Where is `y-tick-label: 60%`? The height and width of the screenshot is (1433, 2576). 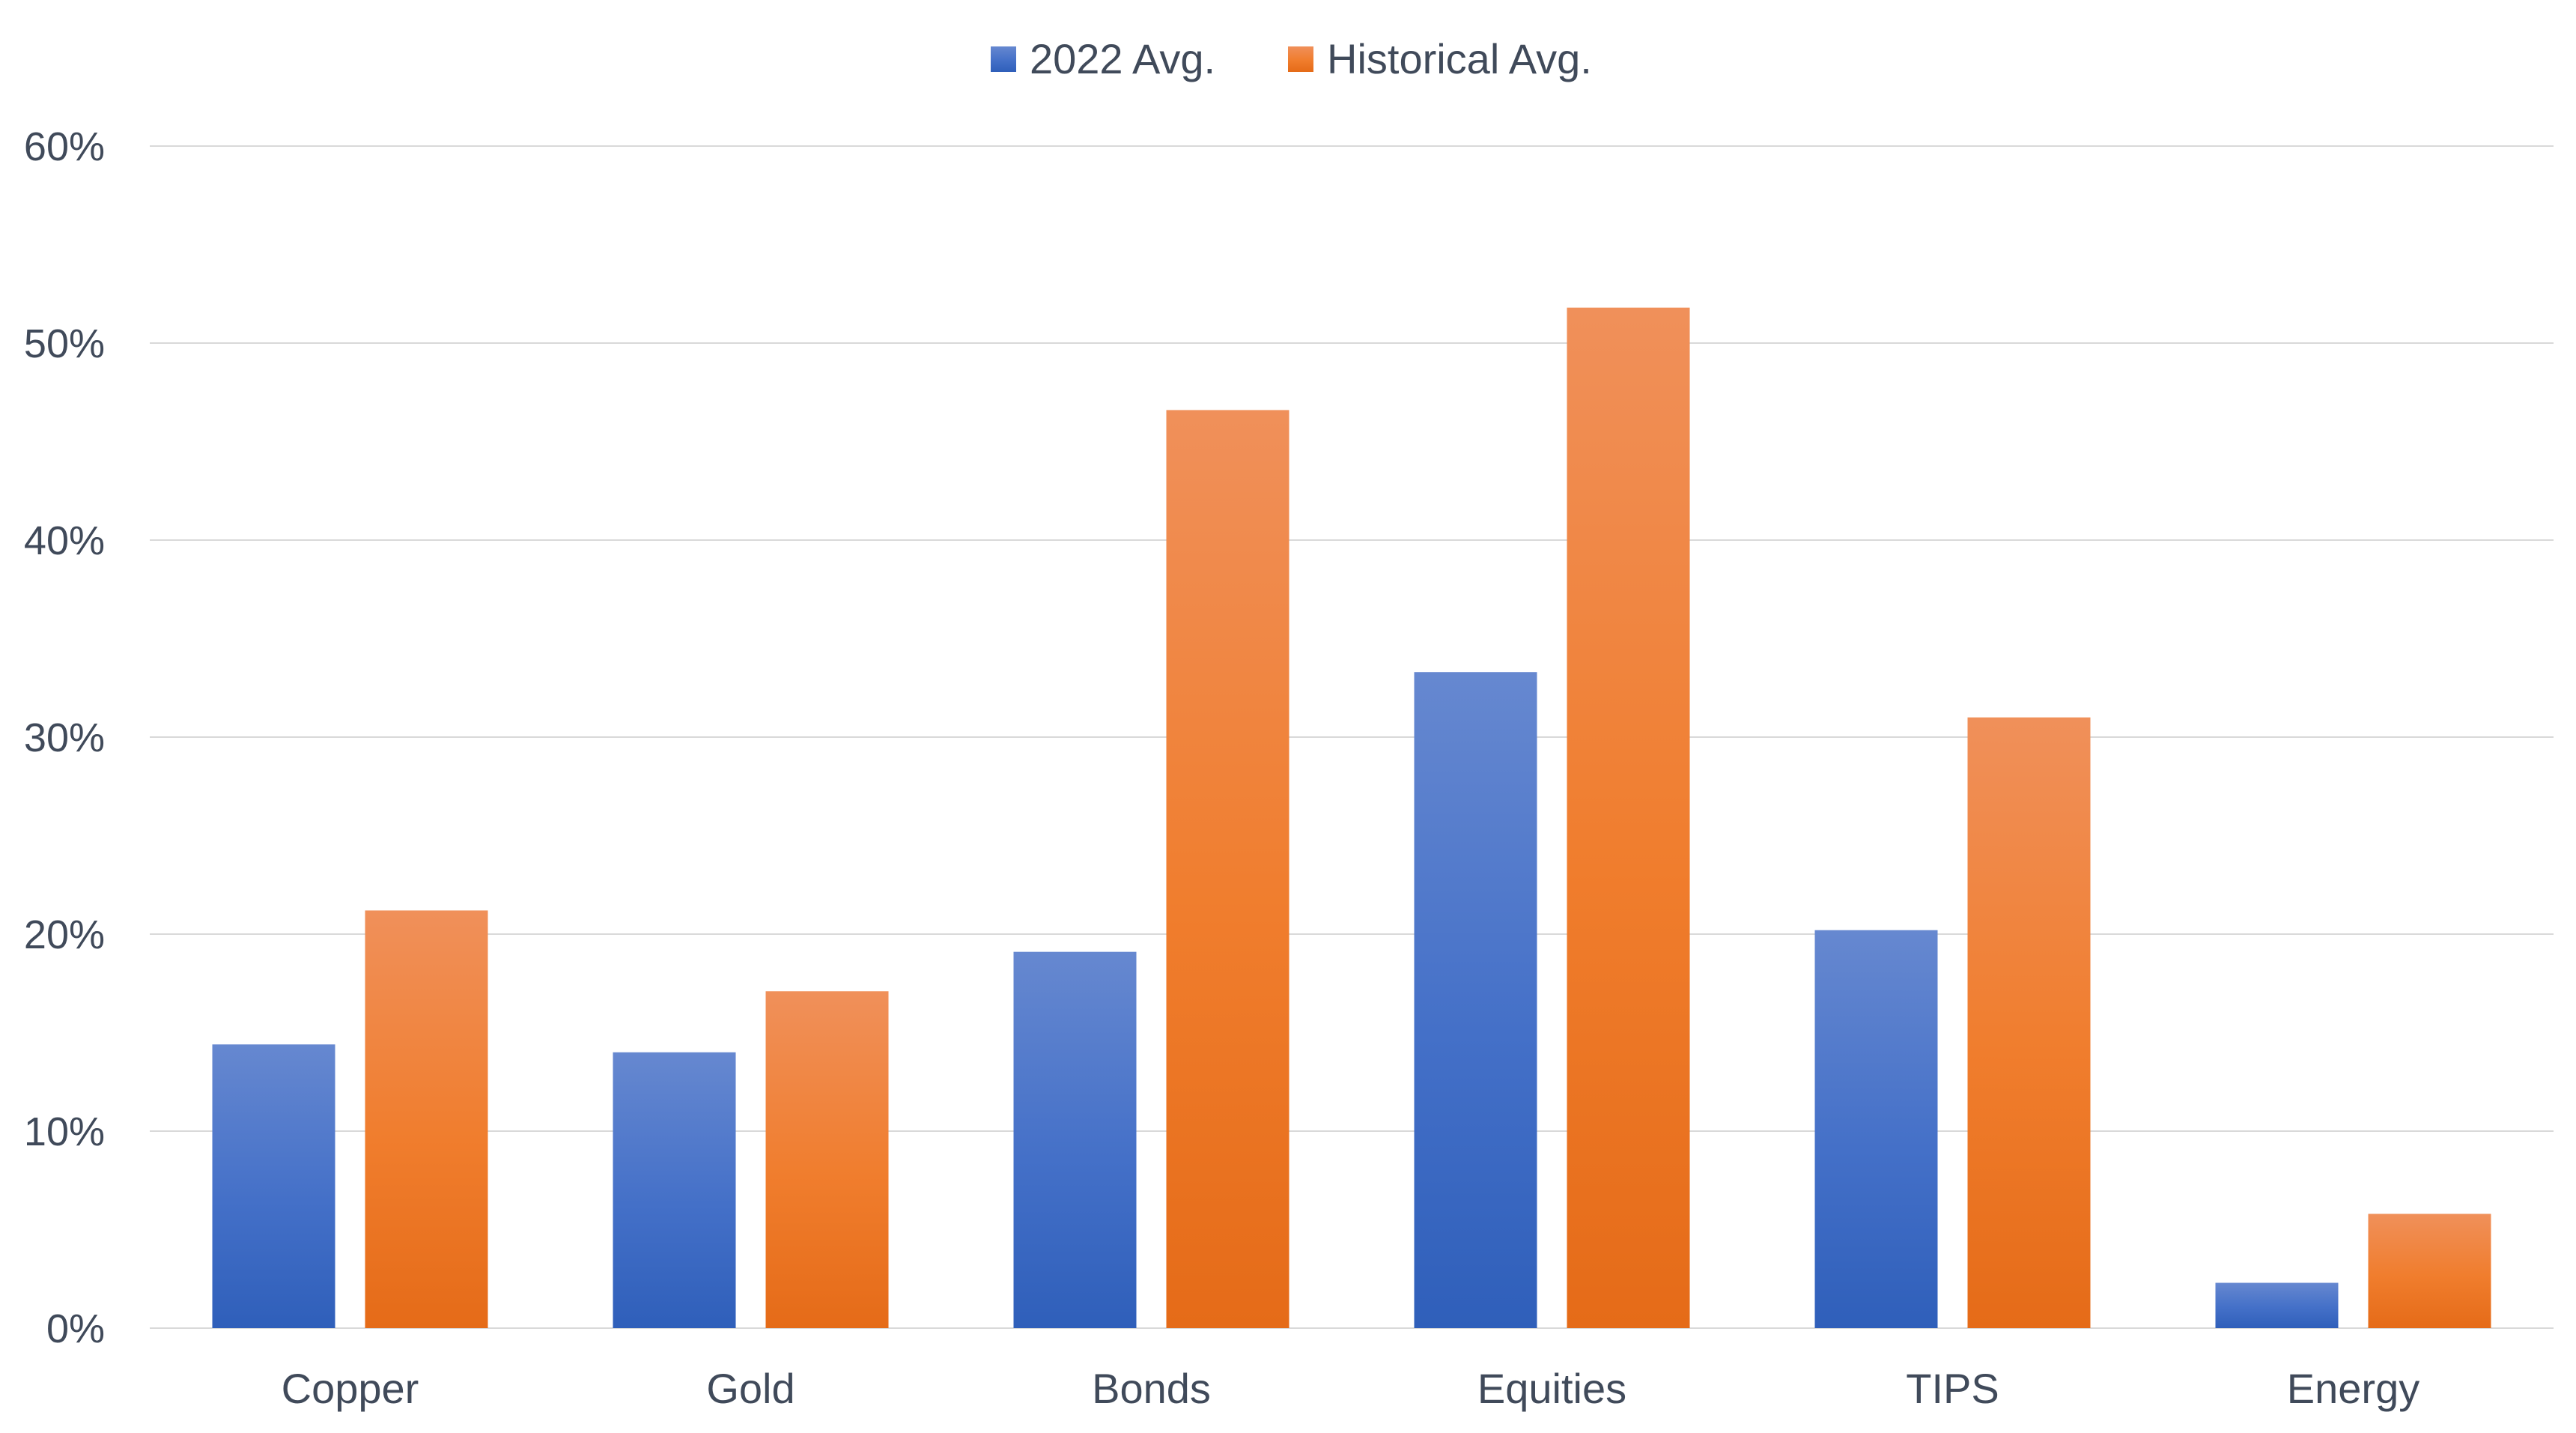
y-tick-label: 60% is located at coordinates (64, 146).